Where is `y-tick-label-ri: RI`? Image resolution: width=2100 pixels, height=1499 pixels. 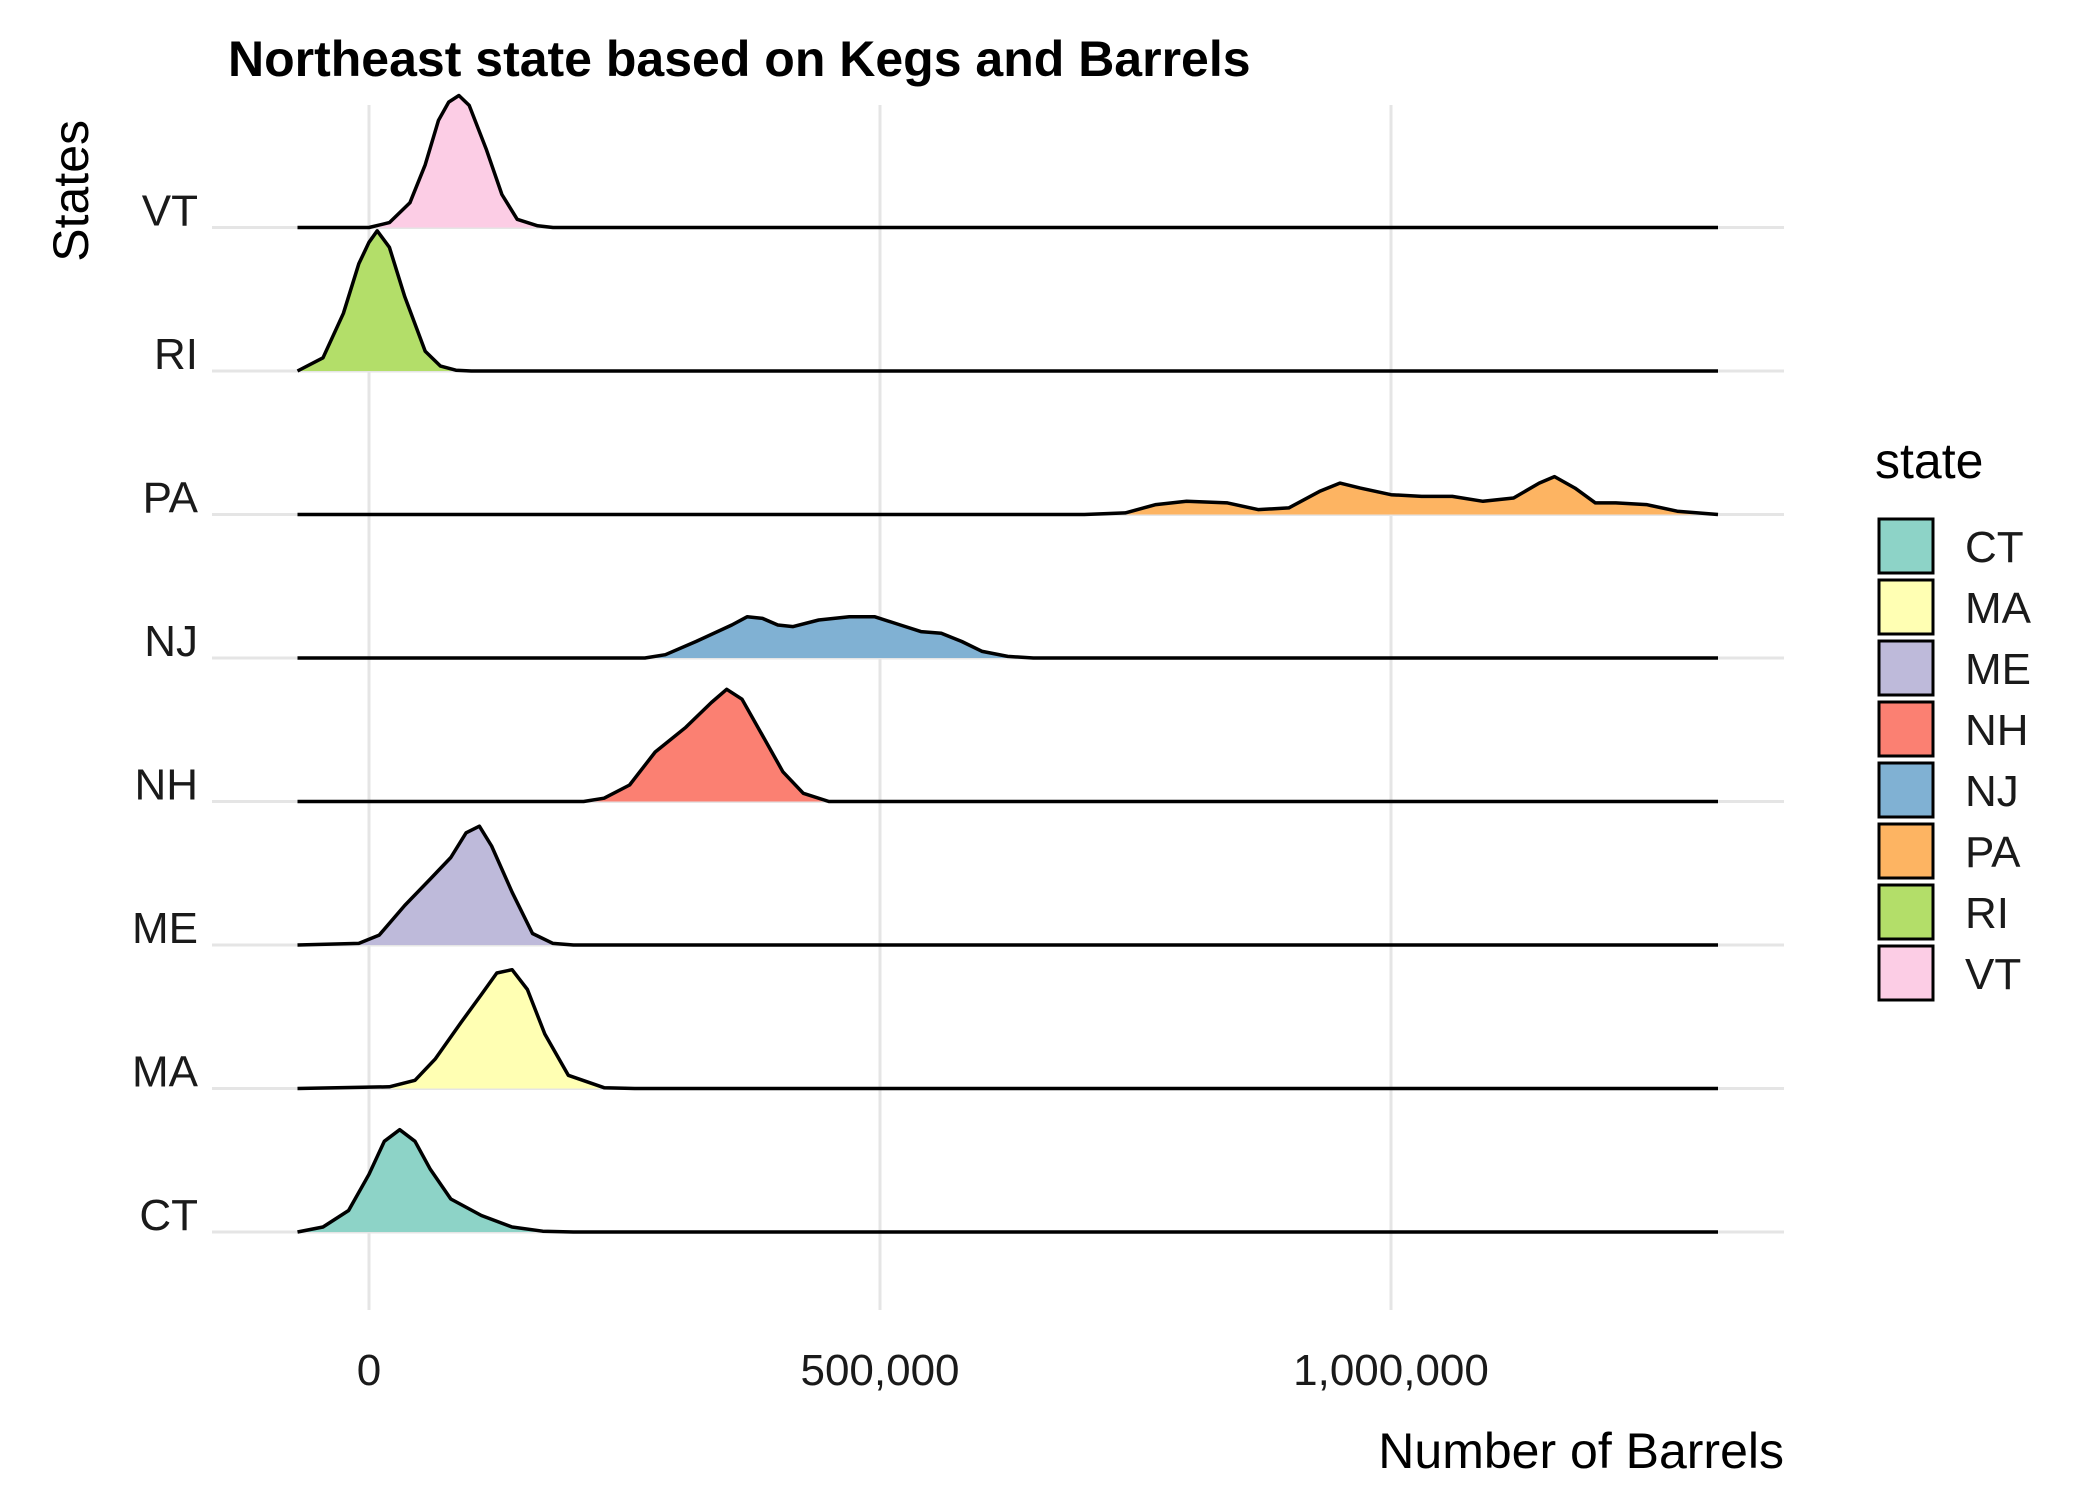 y-tick-label-ri: RI is located at coordinates (176, 354).